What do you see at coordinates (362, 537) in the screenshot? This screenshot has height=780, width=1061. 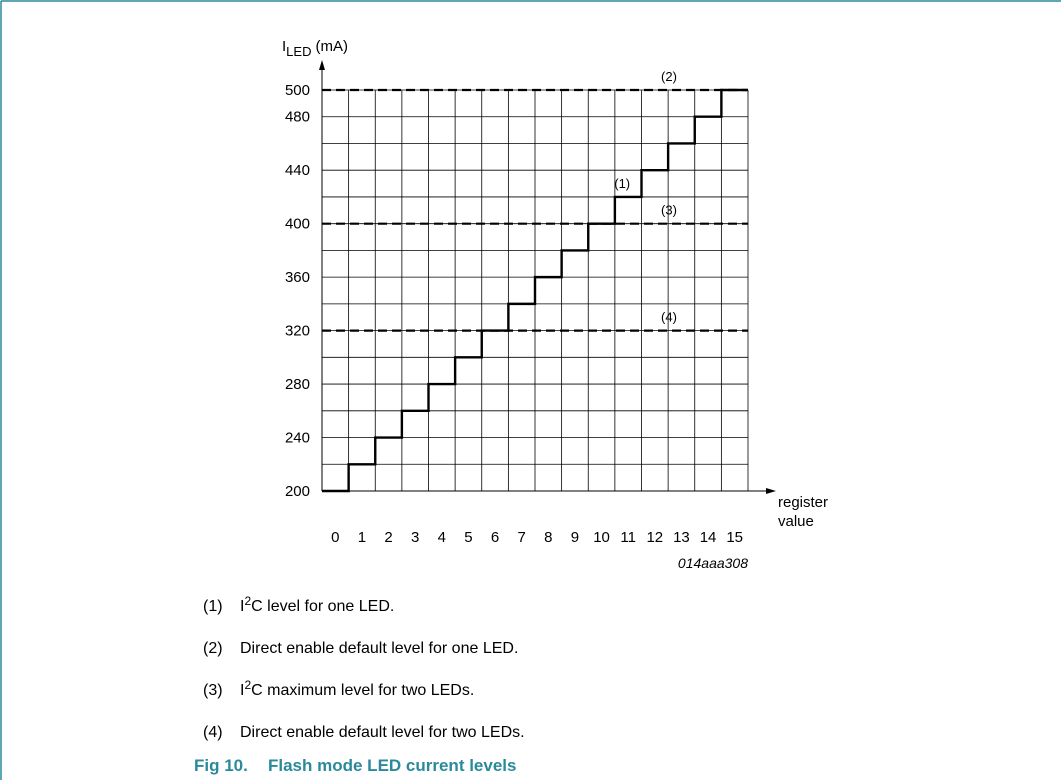 I see `x-tick-label: 1` at bounding box center [362, 537].